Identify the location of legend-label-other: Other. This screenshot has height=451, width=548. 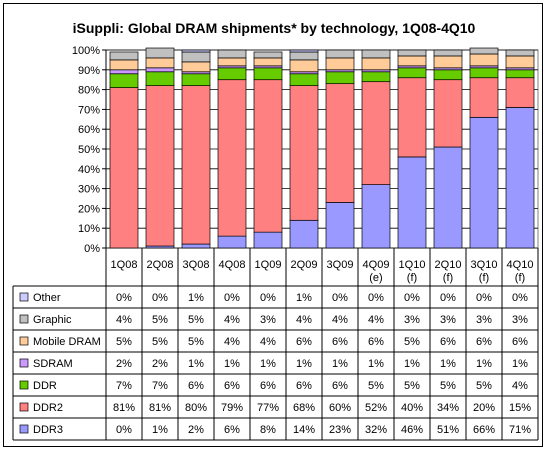
(47, 298).